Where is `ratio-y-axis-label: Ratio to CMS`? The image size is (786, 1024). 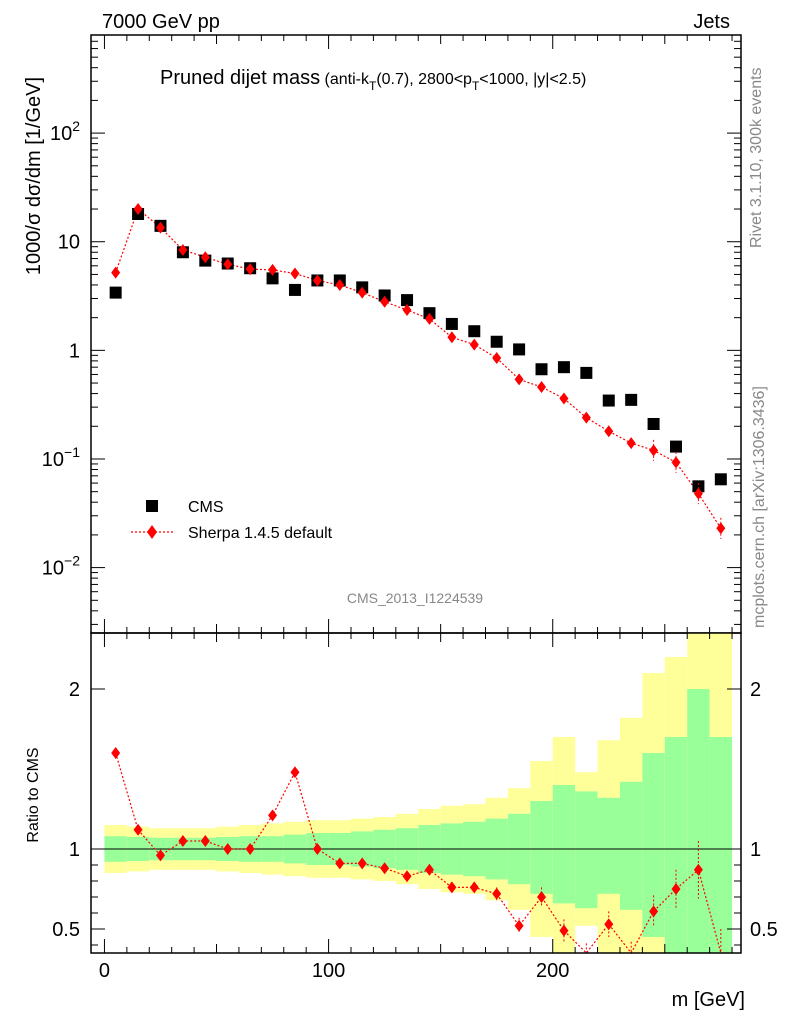 ratio-y-axis-label: Ratio to CMS is located at coordinates (33, 794).